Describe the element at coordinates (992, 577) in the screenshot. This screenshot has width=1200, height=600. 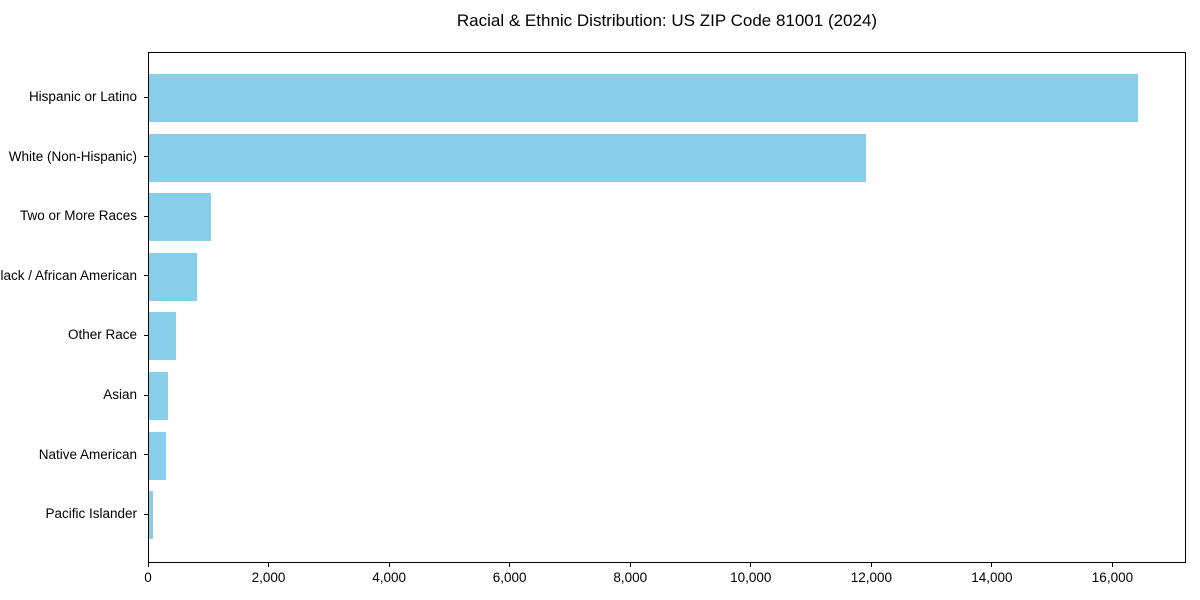
I see `x-tick-label: 14,000` at that location.